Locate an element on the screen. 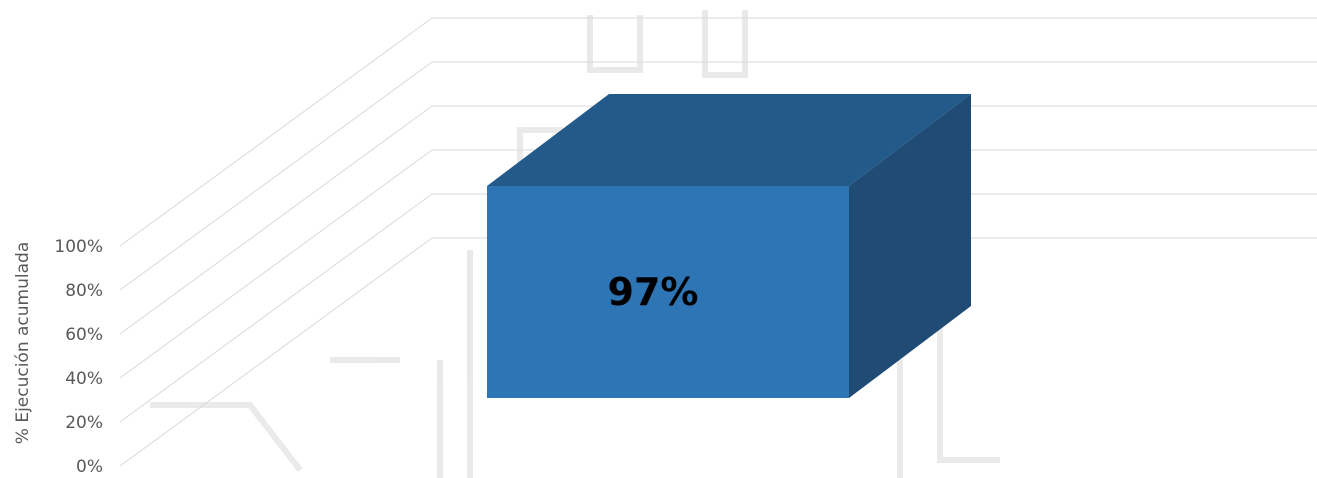 The height and width of the screenshot is (478, 1317). bar-side-face is located at coordinates (910, 246).